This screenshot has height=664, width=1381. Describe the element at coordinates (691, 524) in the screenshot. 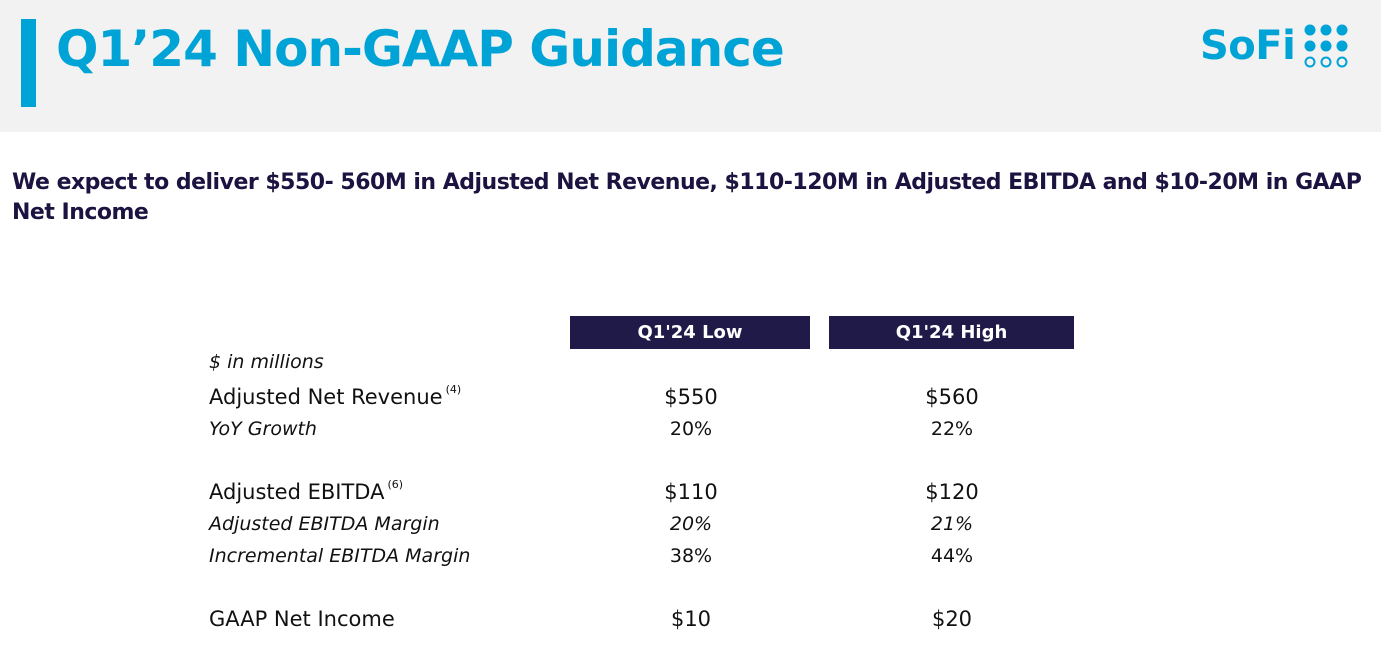

I see `value-low-adjusted-ebitda-margin: 20%` at that location.